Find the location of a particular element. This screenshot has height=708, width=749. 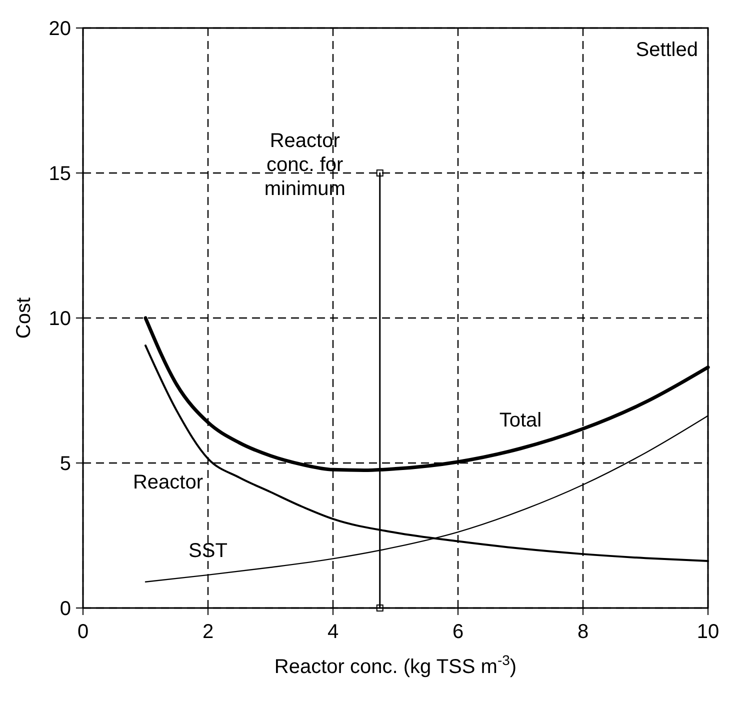

annotation: Reactor conc. for minimum is located at coordinates (305, 165).